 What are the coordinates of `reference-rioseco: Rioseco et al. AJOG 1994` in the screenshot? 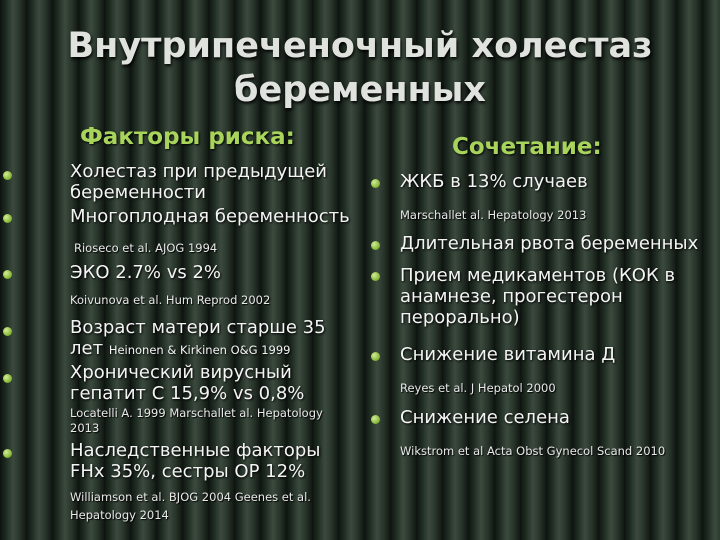 It's located at (146, 248).